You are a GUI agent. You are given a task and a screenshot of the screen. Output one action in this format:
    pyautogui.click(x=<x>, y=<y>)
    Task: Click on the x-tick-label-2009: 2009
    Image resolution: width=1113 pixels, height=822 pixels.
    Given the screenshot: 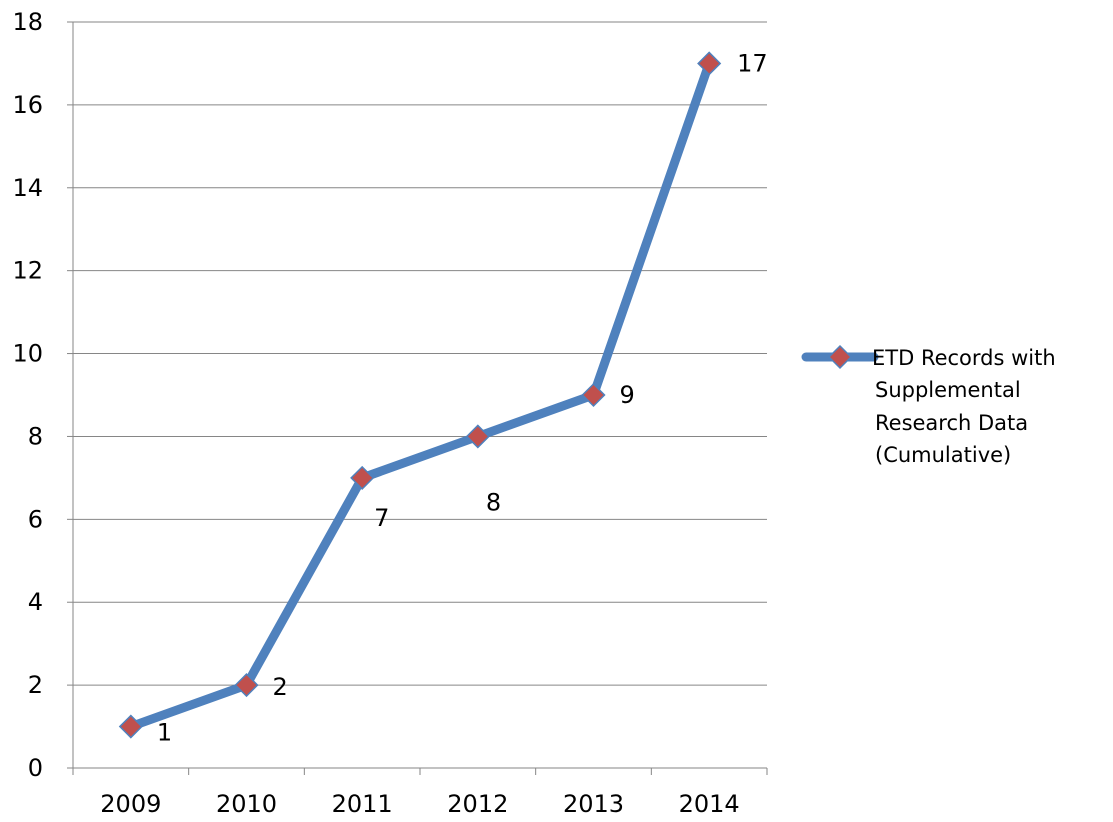 What is the action you would take?
    pyautogui.click(x=130, y=804)
    